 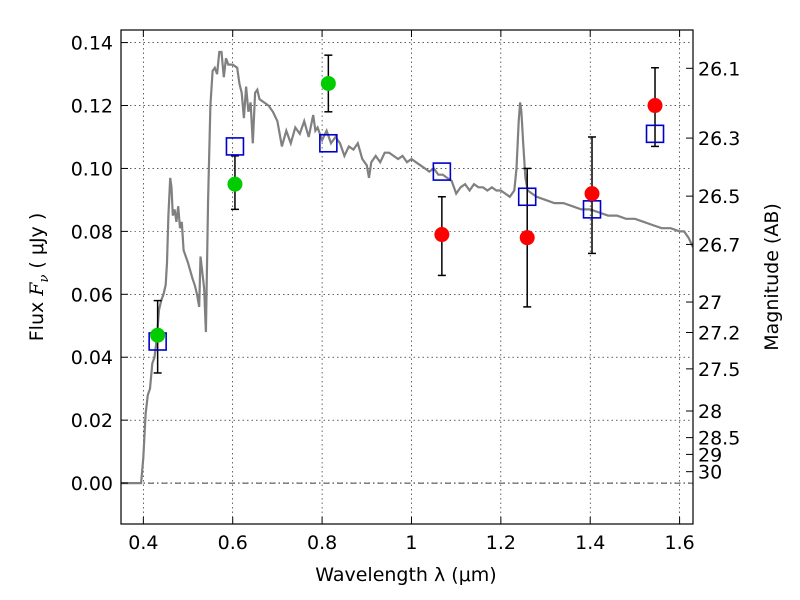 I want to click on magnitude-tick-label: 27, so click(x=710, y=303).